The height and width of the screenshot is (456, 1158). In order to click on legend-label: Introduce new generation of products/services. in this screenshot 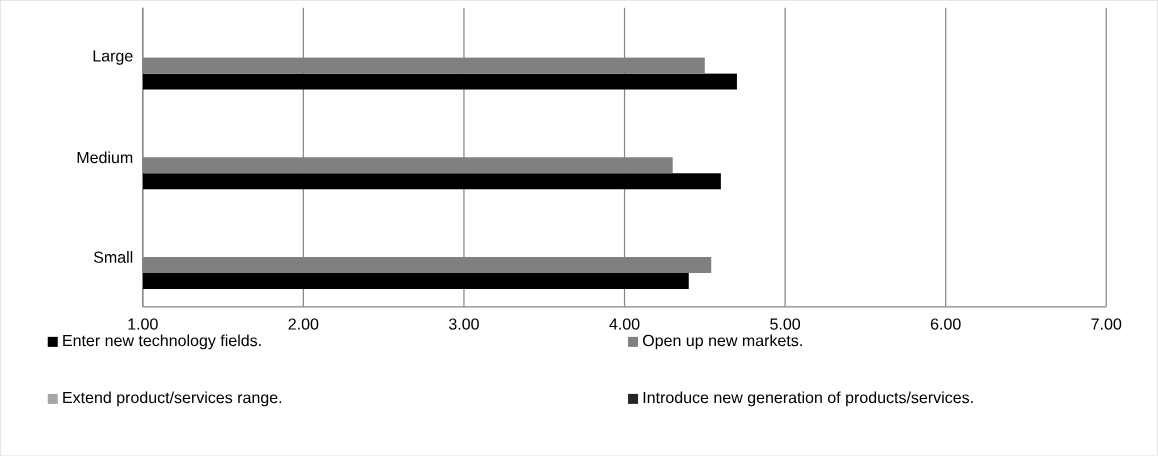, I will do `click(808, 399)`.